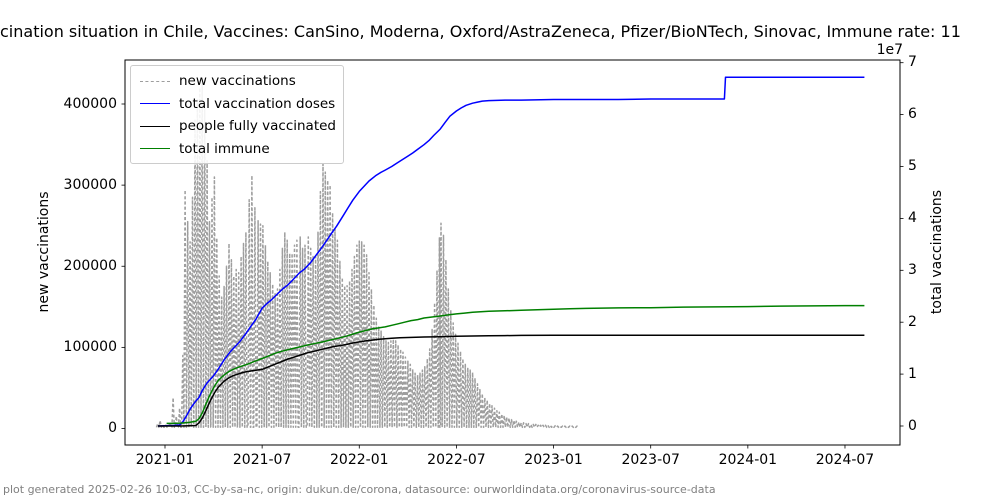 The image size is (1000, 500). I want to click on legend-swatch-total-immune, so click(155, 149).